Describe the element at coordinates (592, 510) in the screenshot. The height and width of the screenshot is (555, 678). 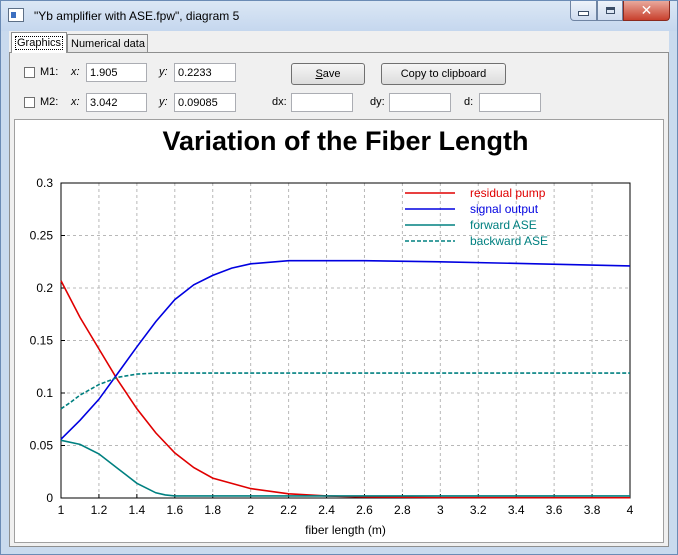
I see `x-tick-label: 3.8` at that location.